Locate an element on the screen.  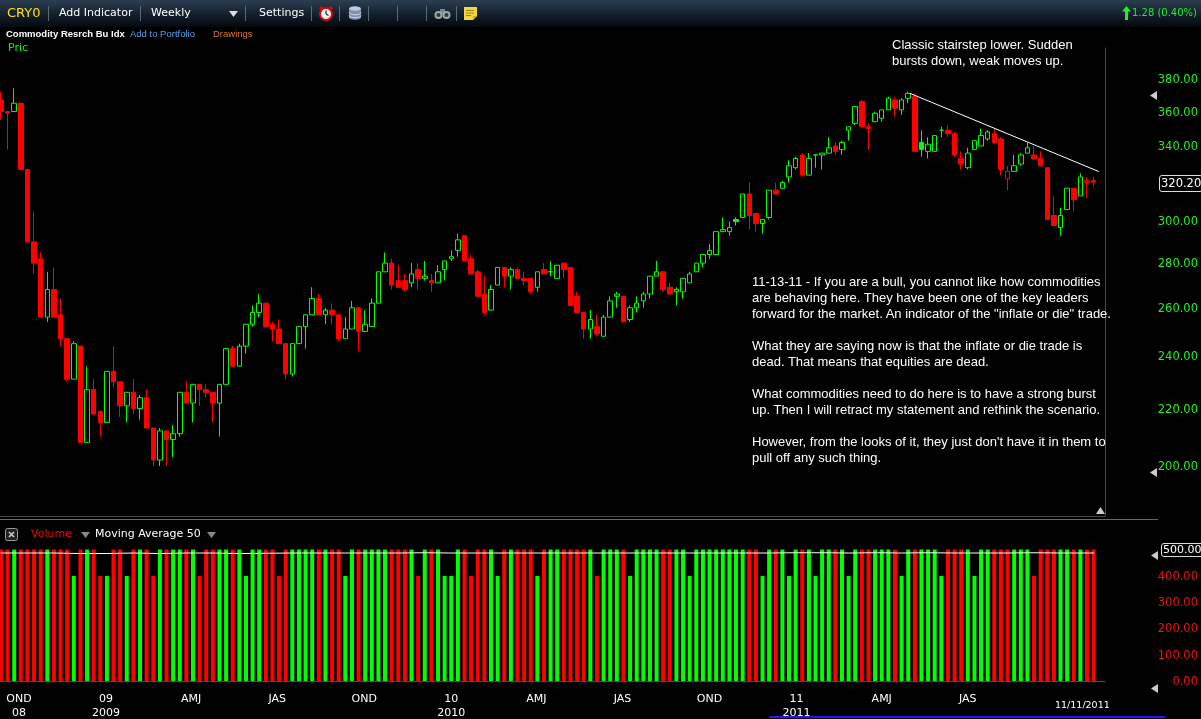
series-label: Moving Average 50 is located at coordinates (147, 533).